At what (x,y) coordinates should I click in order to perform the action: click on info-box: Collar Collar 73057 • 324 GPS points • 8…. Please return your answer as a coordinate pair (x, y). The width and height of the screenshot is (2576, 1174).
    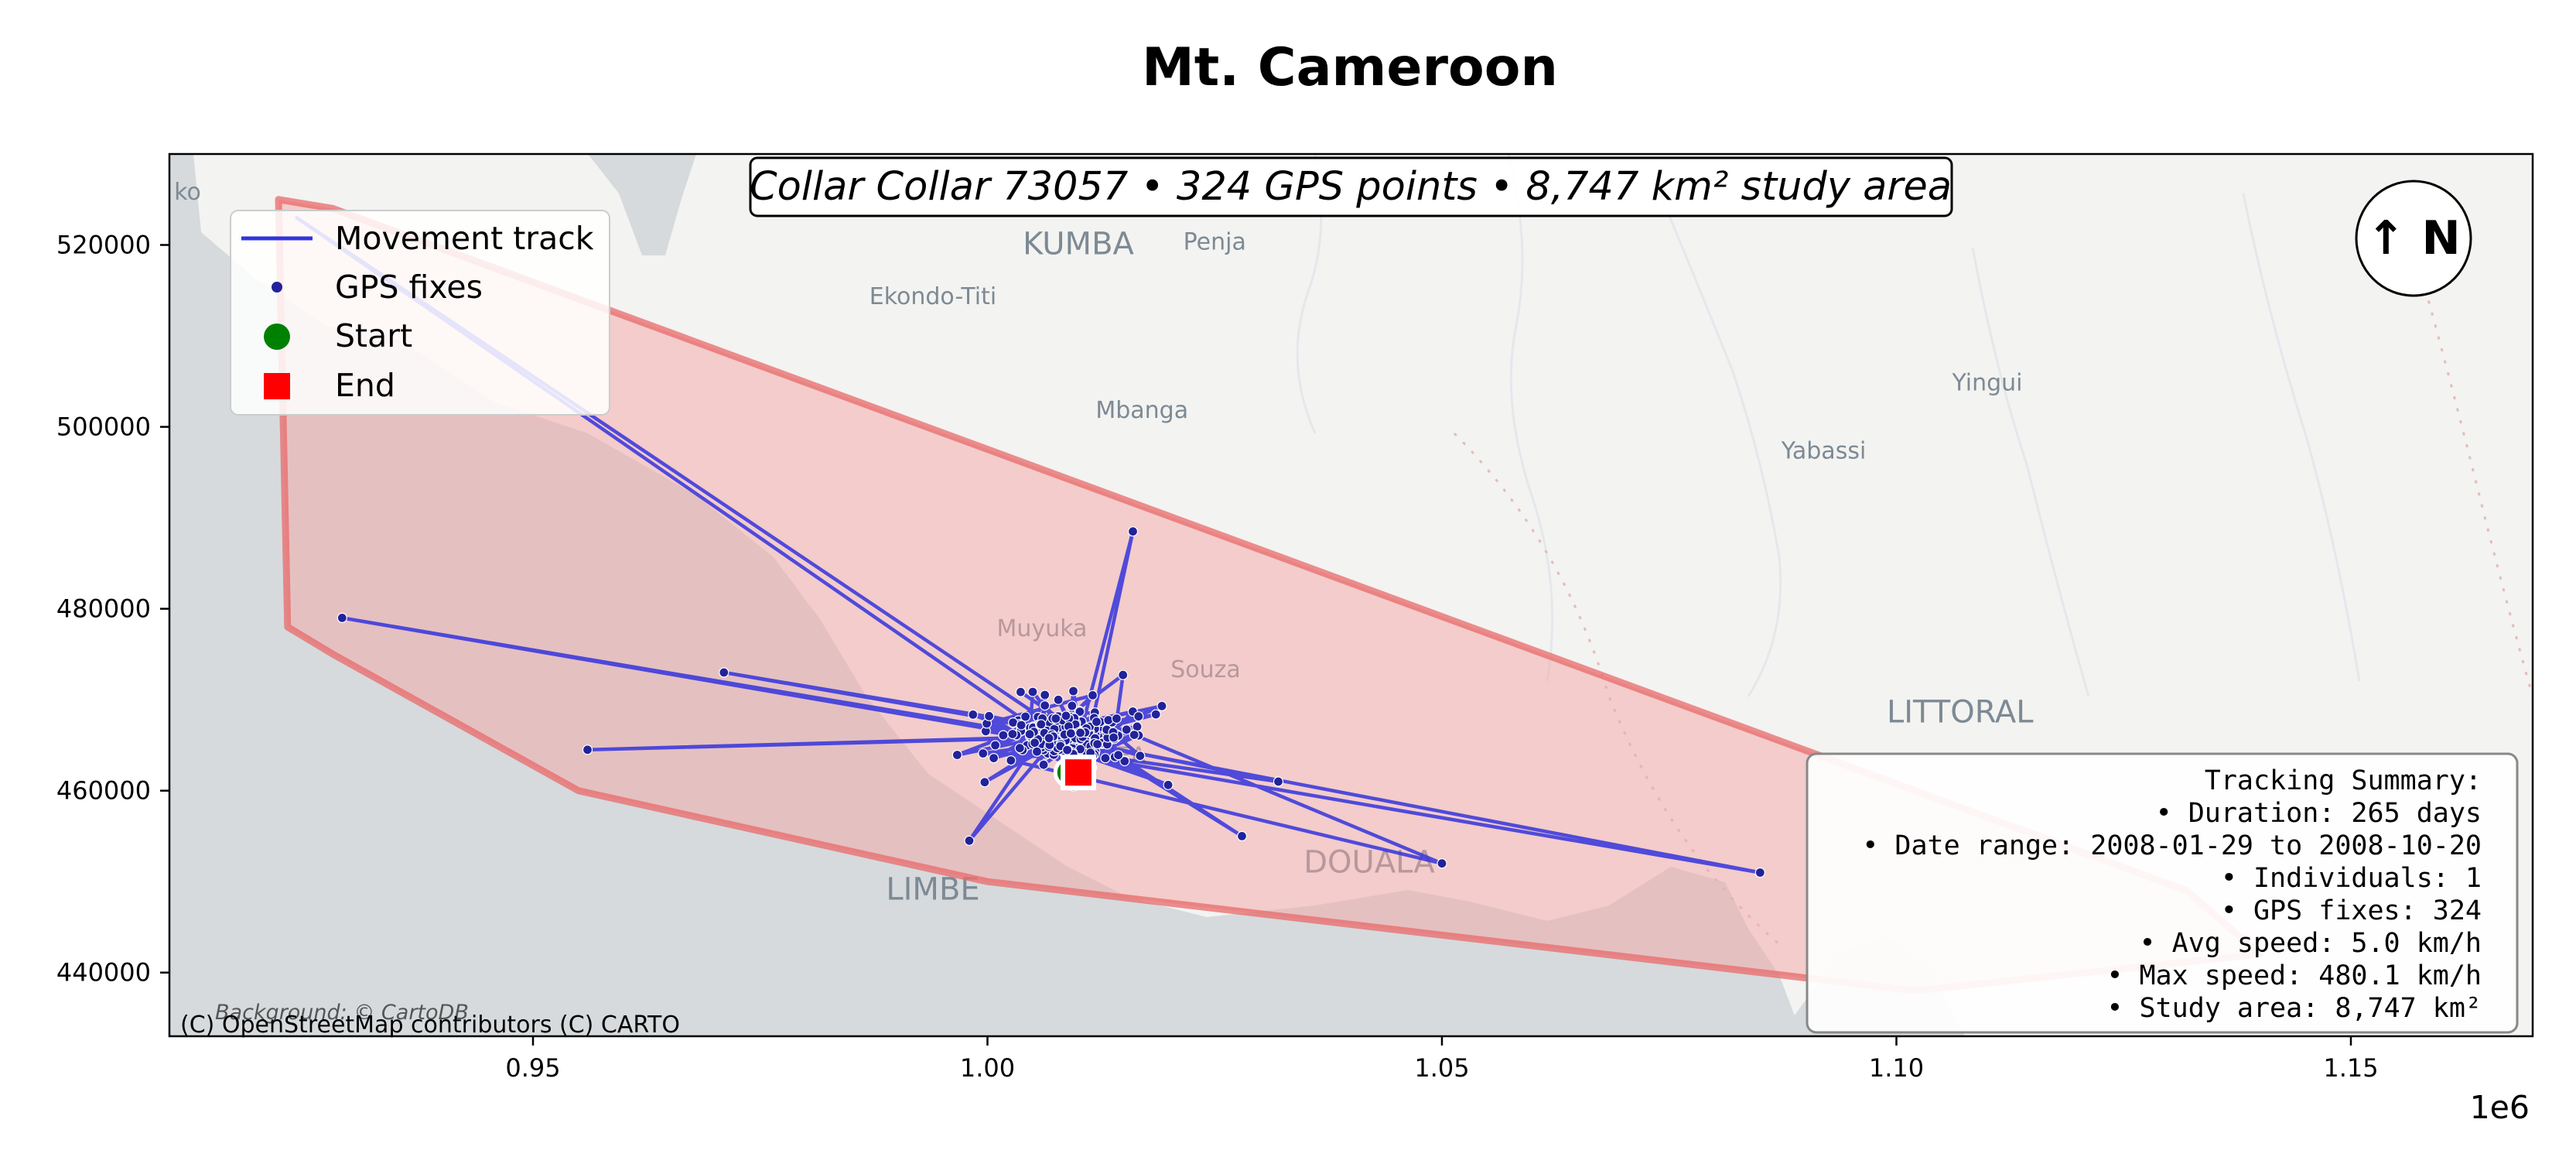
    Looking at the image, I should click on (1351, 186).